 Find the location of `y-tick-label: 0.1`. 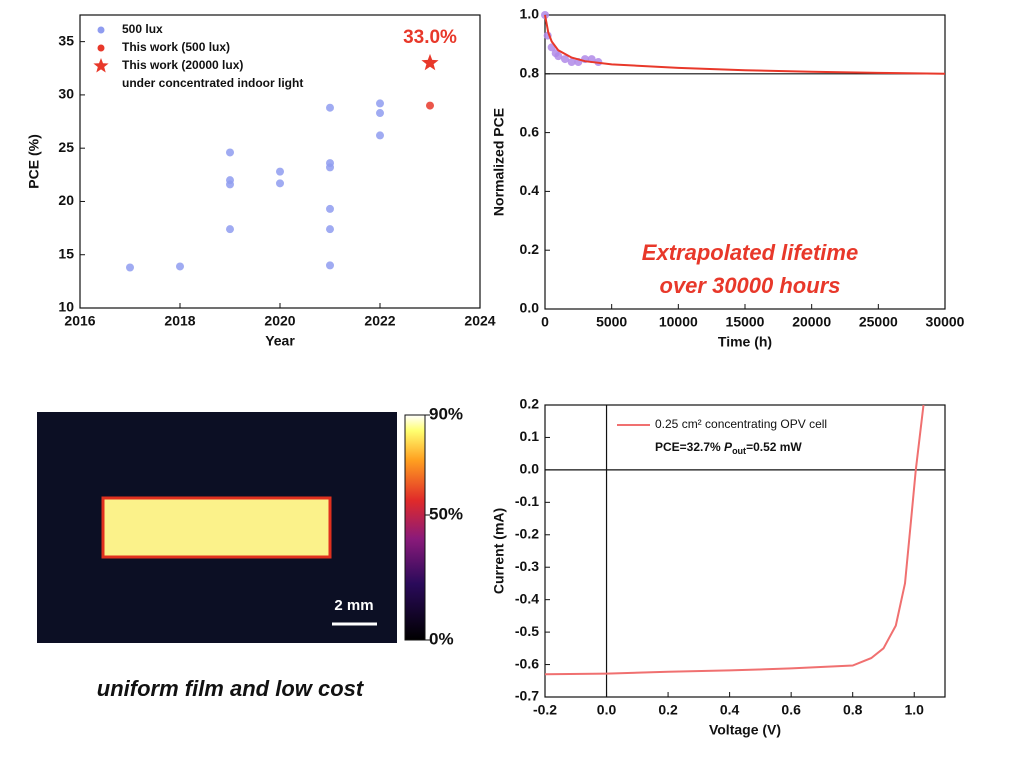

y-tick-label: 0.1 is located at coordinates (530, 436).